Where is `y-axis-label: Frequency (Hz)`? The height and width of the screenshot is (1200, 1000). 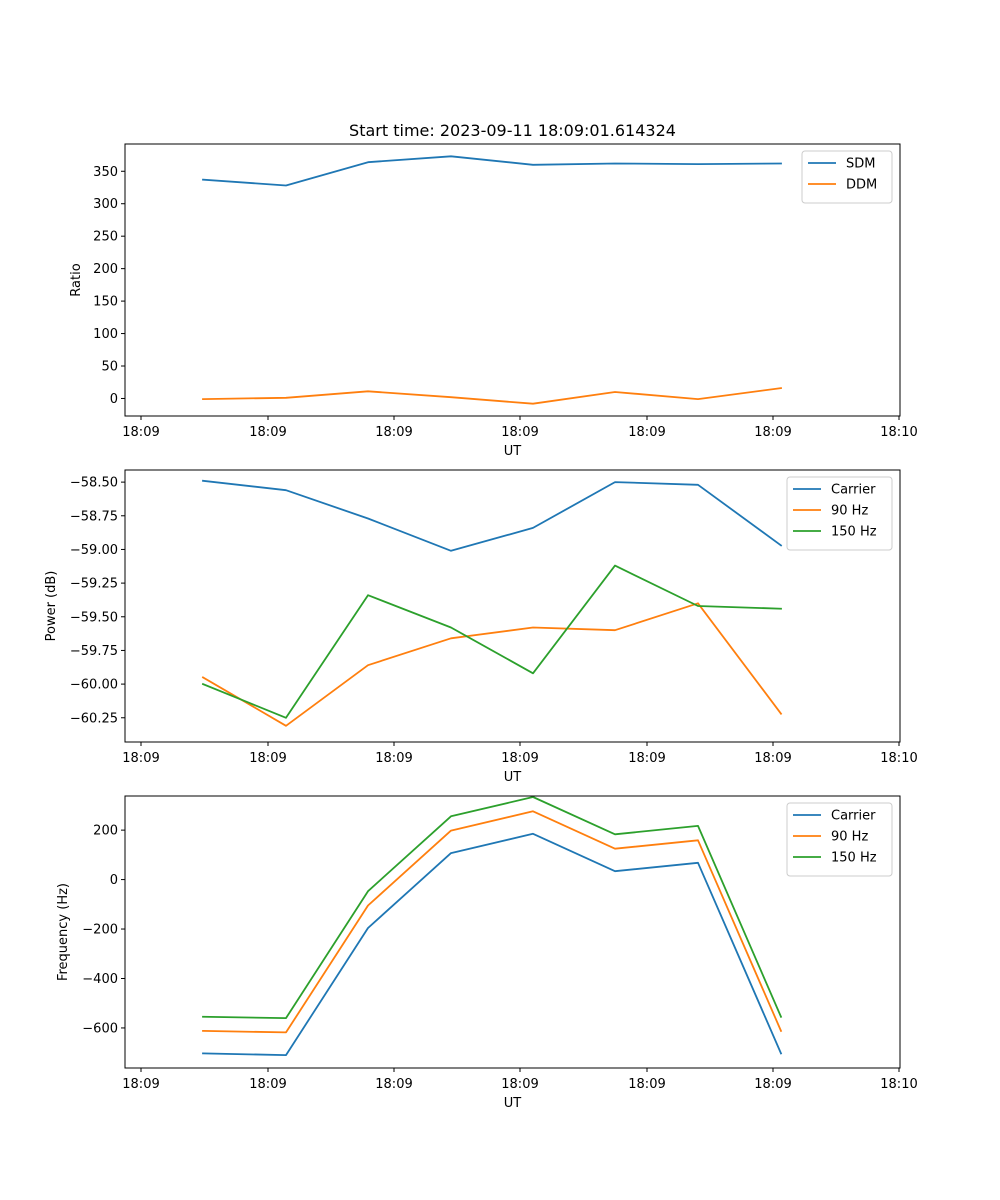 y-axis-label: Frequency (Hz) is located at coordinates (63, 932).